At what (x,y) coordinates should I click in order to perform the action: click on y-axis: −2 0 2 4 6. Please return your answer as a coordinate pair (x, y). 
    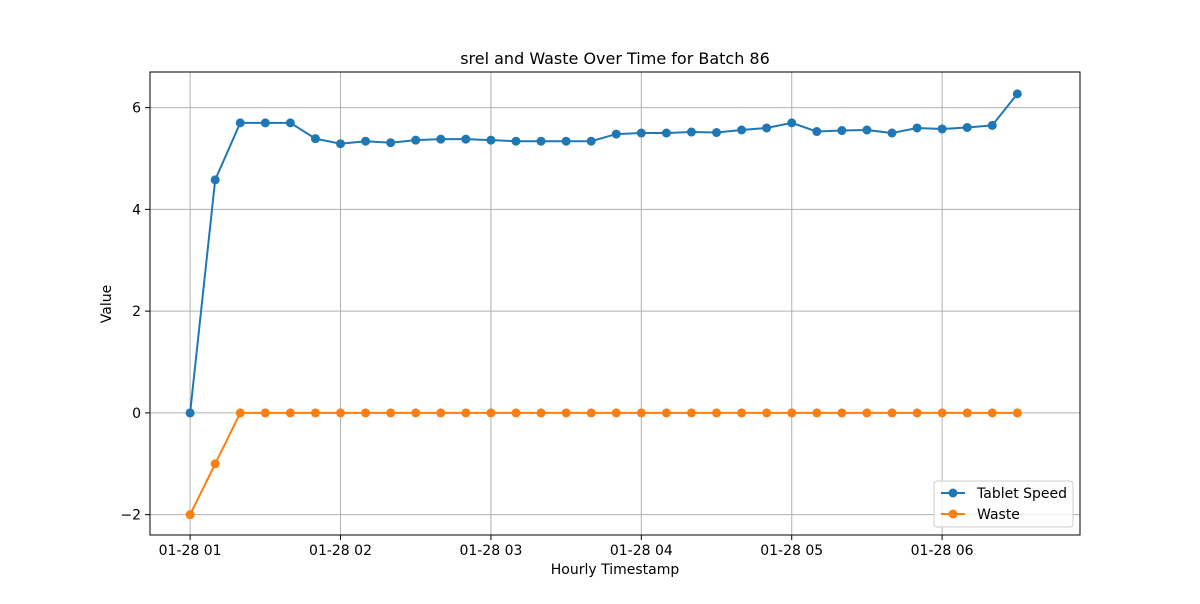
    Looking at the image, I should click on (135, 312).